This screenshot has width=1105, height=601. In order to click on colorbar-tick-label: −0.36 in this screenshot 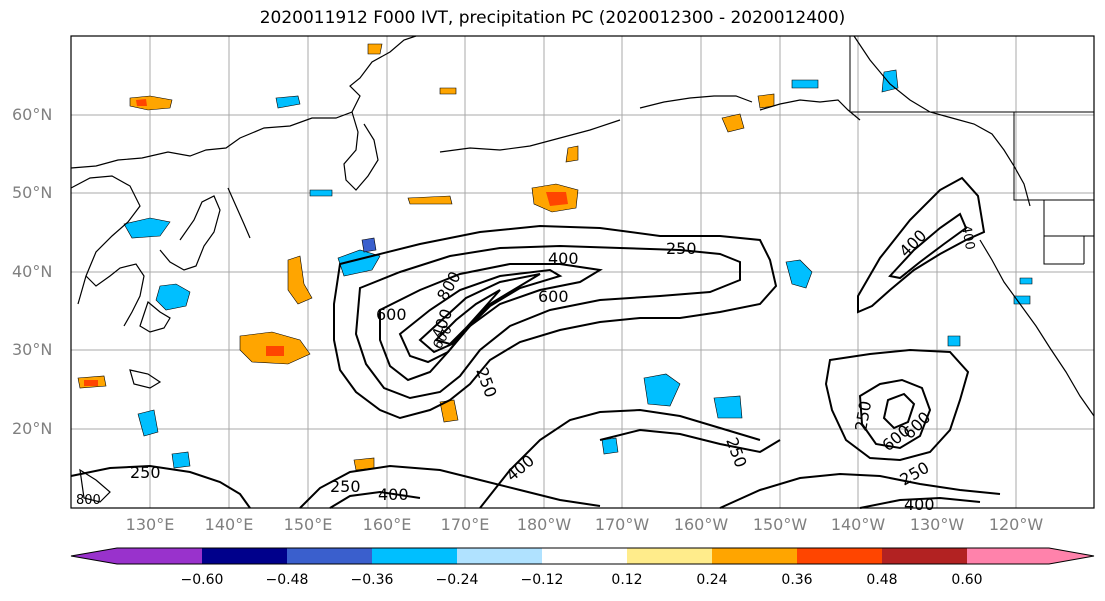, I will do `click(372, 580)`.